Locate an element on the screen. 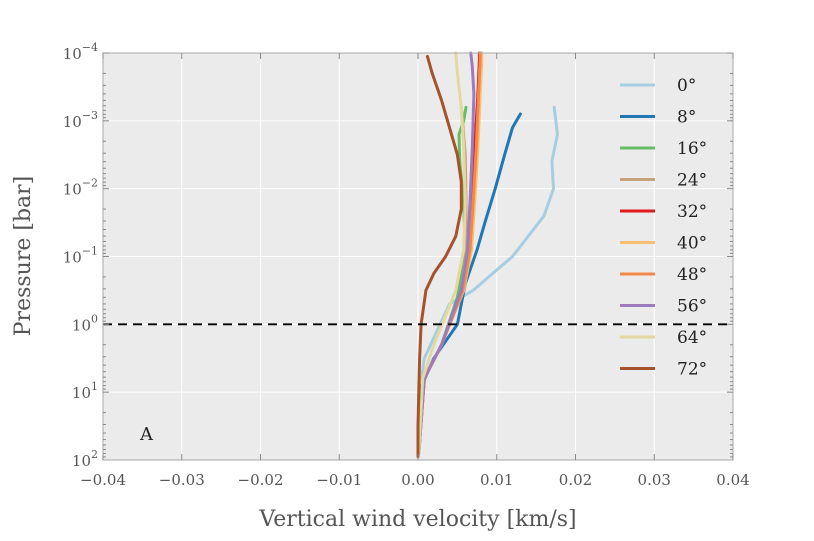  y-tick-label: 10⁻⁴ is located at coordinates (80, 52).